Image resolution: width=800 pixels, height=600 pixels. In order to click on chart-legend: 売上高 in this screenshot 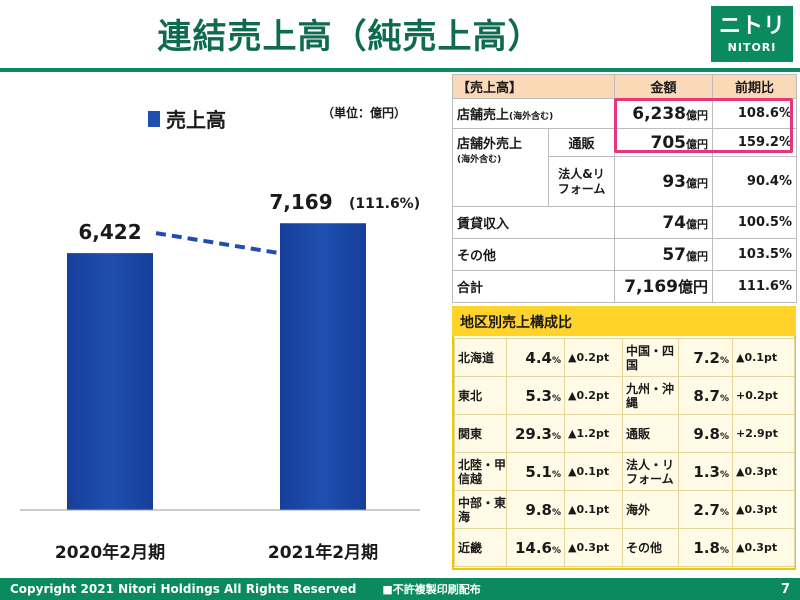, I will do `click(187, 118)`.